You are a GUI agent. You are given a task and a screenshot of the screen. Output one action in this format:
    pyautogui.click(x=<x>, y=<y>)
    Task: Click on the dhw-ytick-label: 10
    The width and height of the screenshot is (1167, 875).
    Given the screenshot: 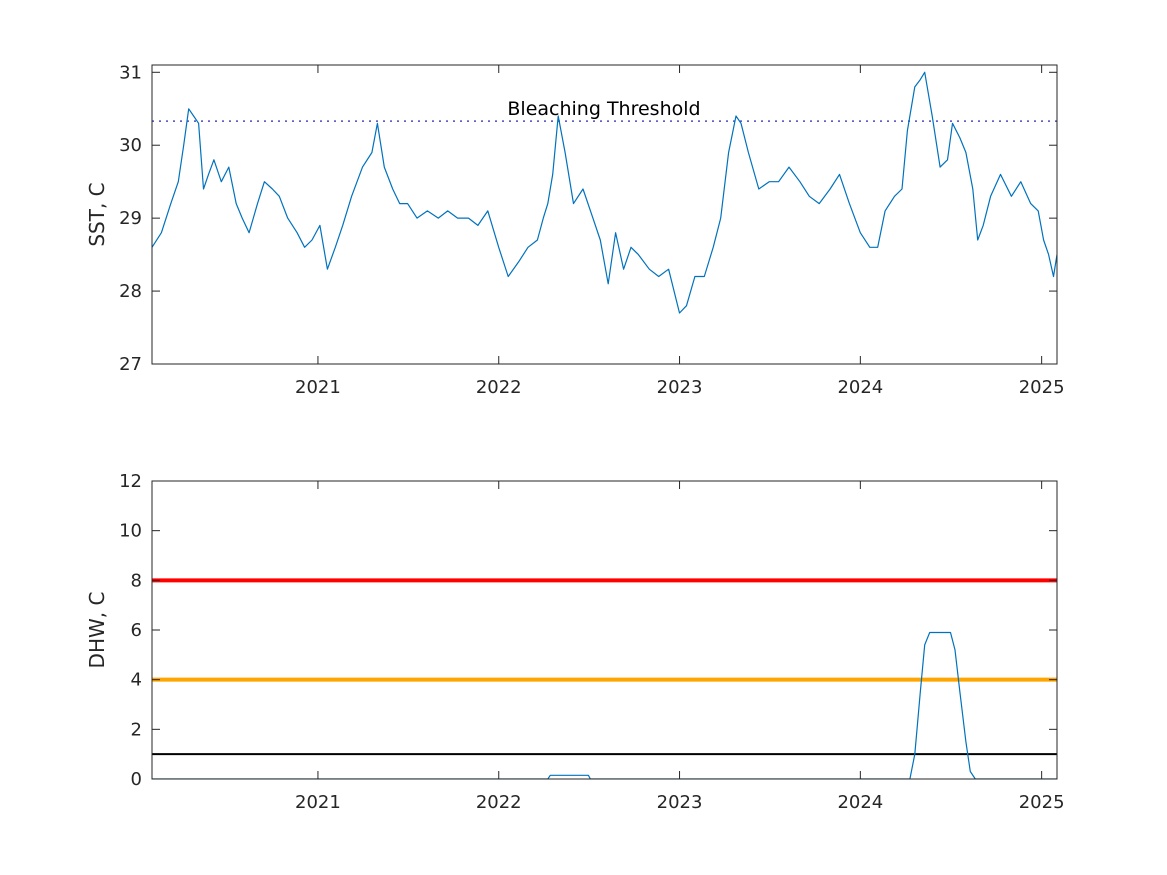 What is the action you would take?
    pyautogui.click(x=130, y=531)
    